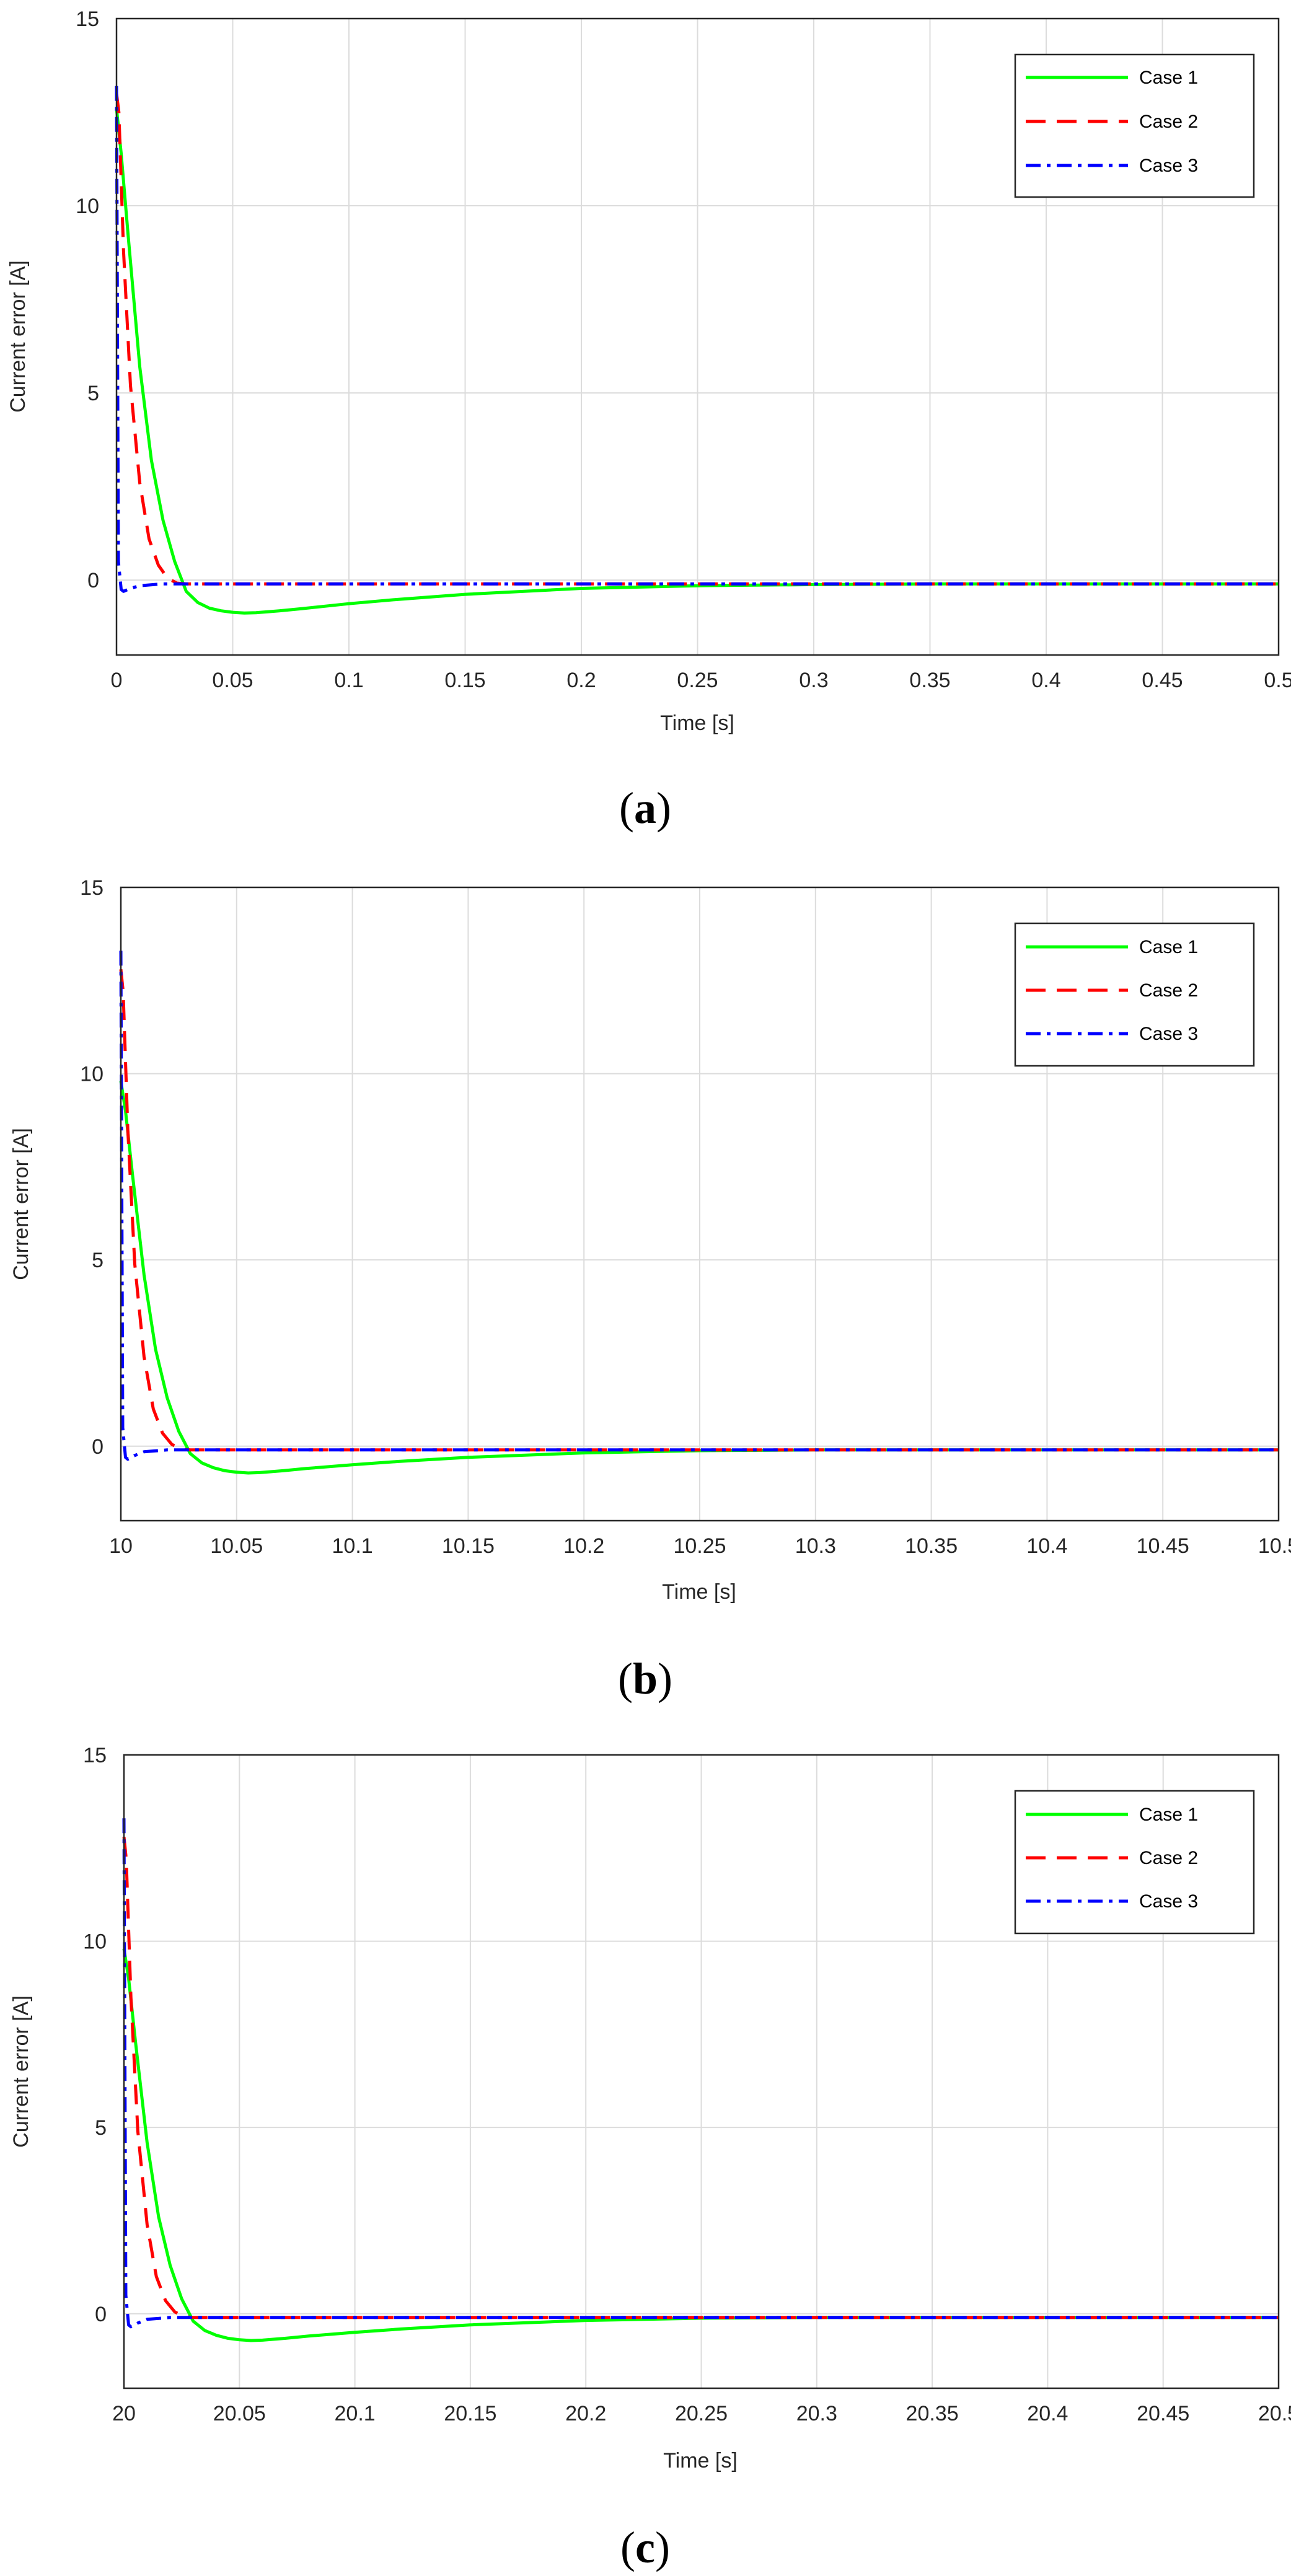 This screenshot has width=1291, height=2576. What do you see at coordinates (236, 1546) in the screenshot?
I see `x-tick-label: 10.05` at bounding box center [236, 1546].